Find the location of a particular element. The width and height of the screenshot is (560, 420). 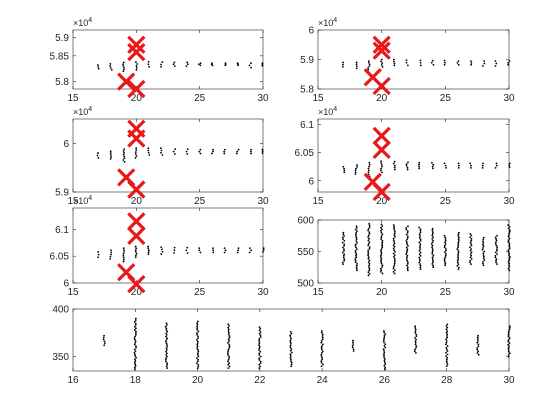

y-tick-label: 5.9 is located at coordinates (62, 193).